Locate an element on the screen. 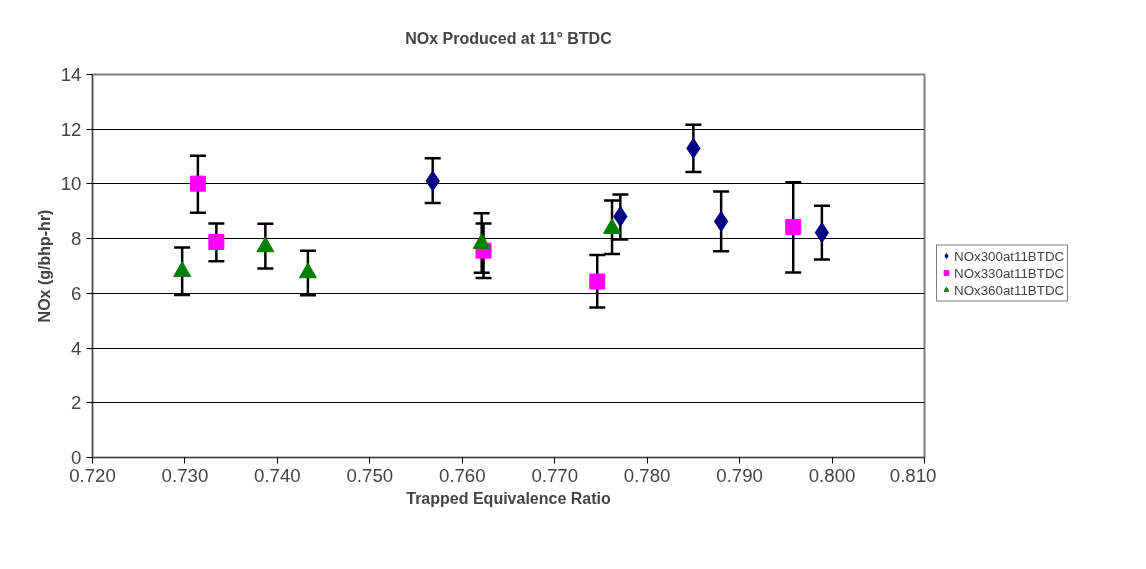 Image resolution: width=1146 pixels, height=569 pixels. x-tick-label: 0.770 is located at coordinates (555, 475).